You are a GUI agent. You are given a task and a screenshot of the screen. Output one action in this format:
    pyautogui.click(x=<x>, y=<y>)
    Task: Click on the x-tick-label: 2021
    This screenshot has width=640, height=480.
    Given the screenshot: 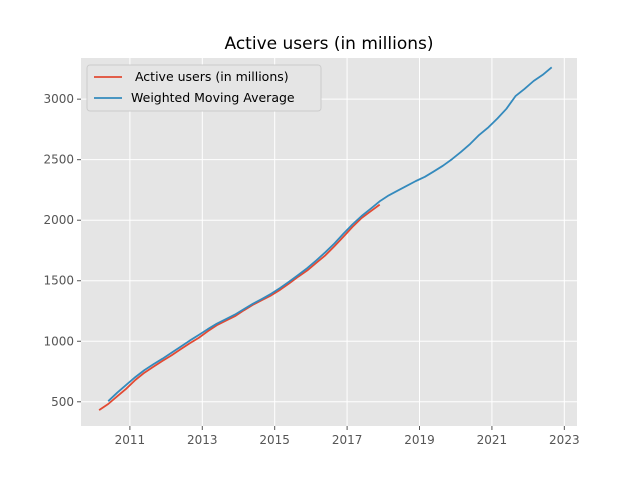 What is the action you would take?
    pyautogui.click(x=492, y=440)
    